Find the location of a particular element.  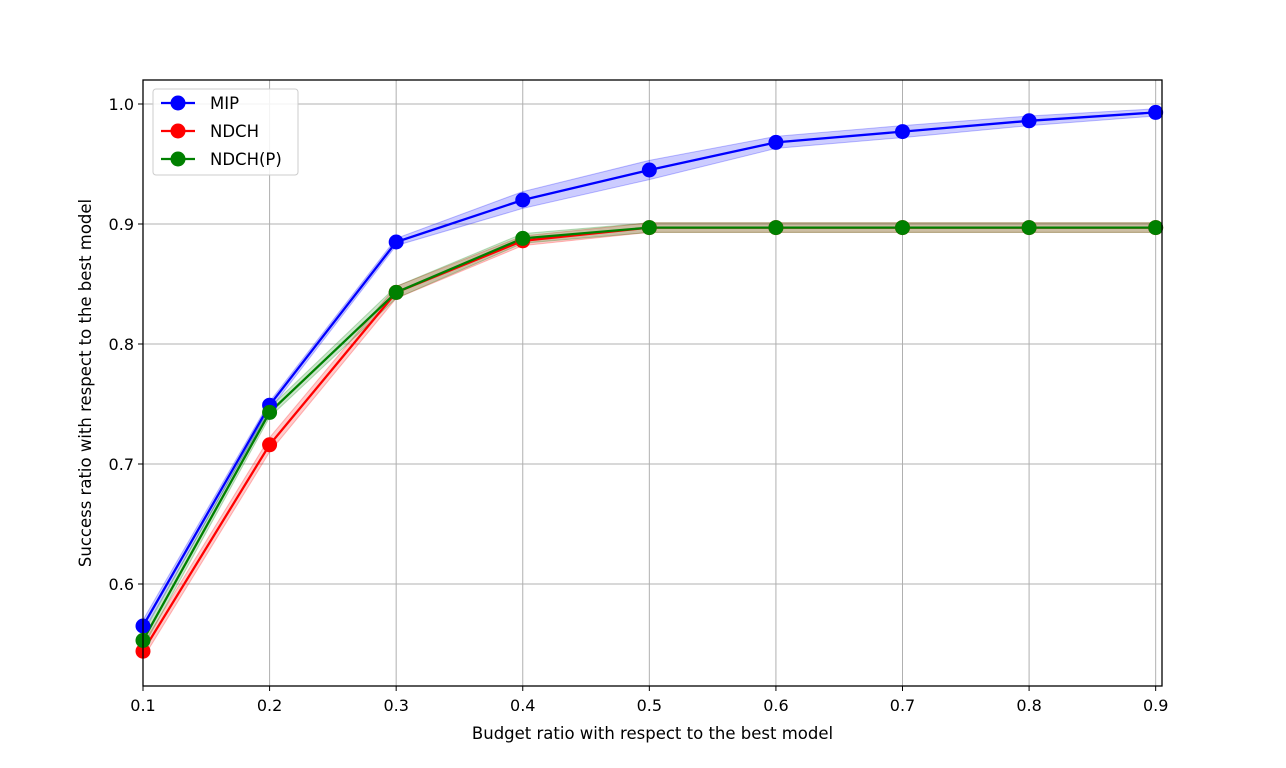

y-tick-label: 0.9 is located at coordinates (121, 224).